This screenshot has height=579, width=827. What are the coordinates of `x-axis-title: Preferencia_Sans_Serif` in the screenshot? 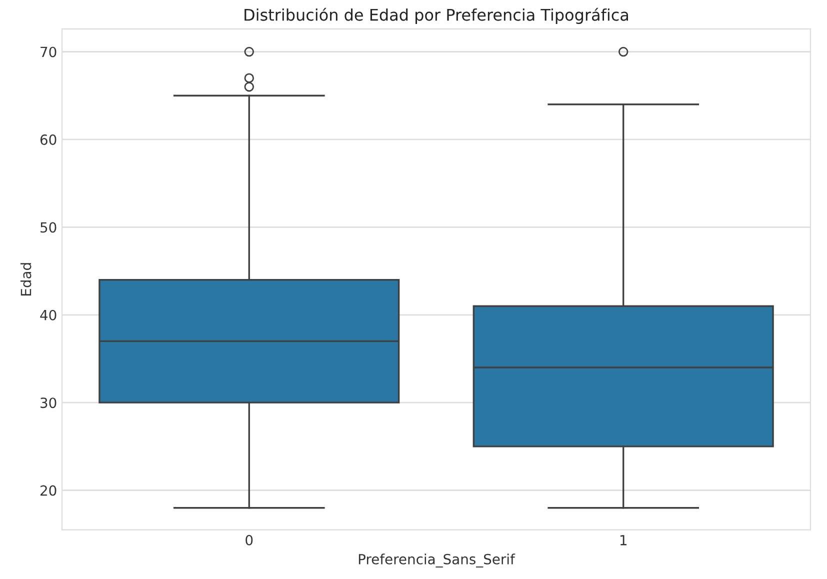 It's located at (437, 561).